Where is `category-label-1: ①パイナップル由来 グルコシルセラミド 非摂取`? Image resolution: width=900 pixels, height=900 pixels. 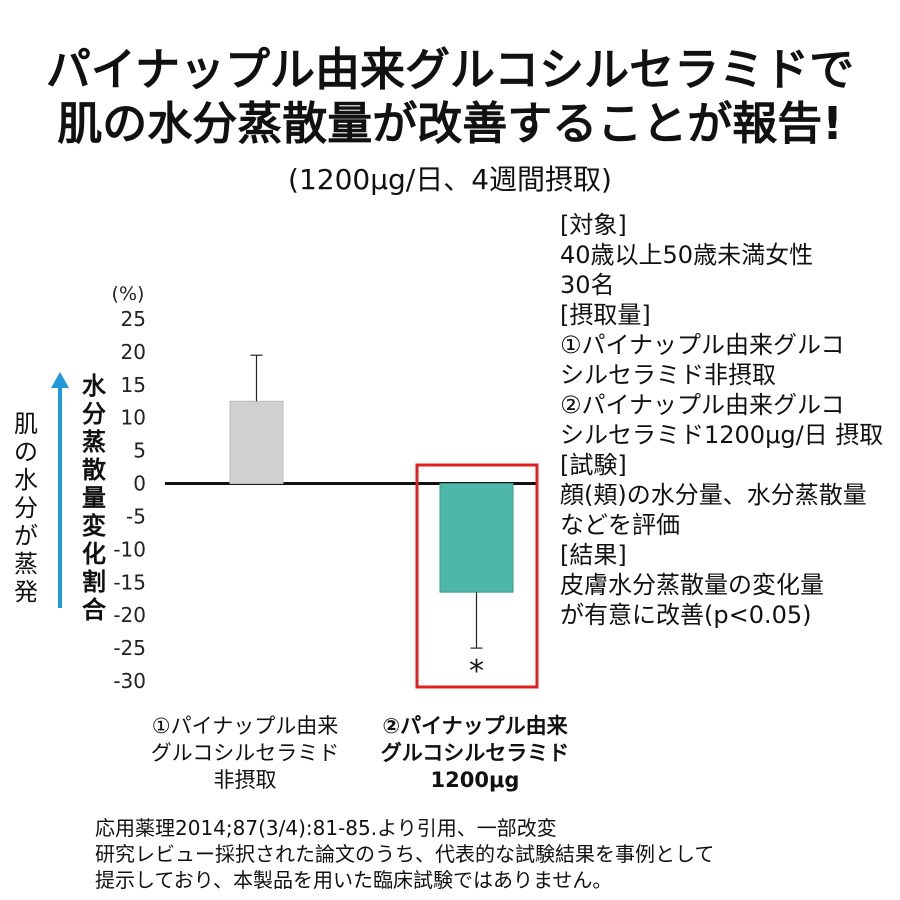 category-label-1: ①パイナップル由来 グルコシルセラミド 非摂取 is located at coordinates (245, 753).